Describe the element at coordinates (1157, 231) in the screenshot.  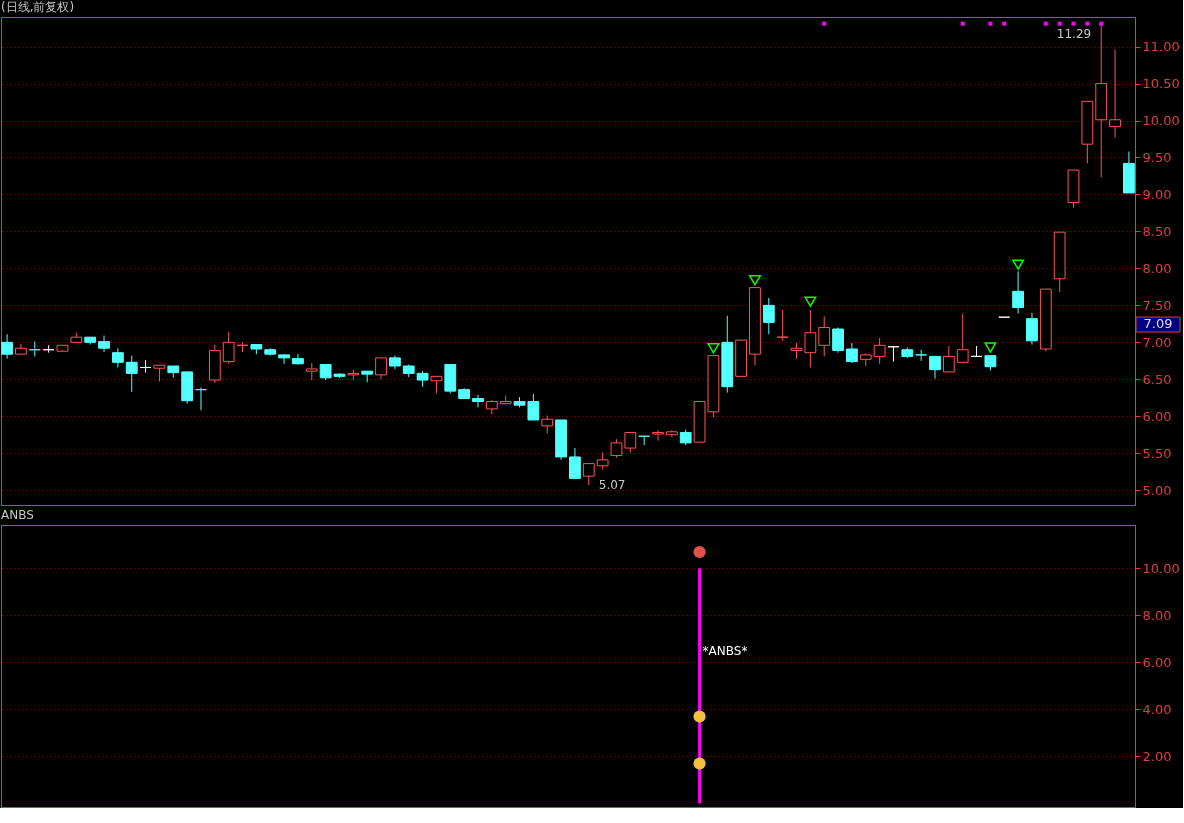
I see `y-tick-label: 8.50` at that location.